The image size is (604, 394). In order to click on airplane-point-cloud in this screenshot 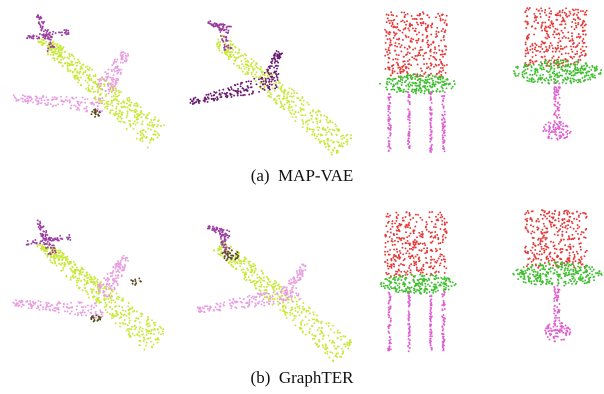, I will do `click(89, 81)`.